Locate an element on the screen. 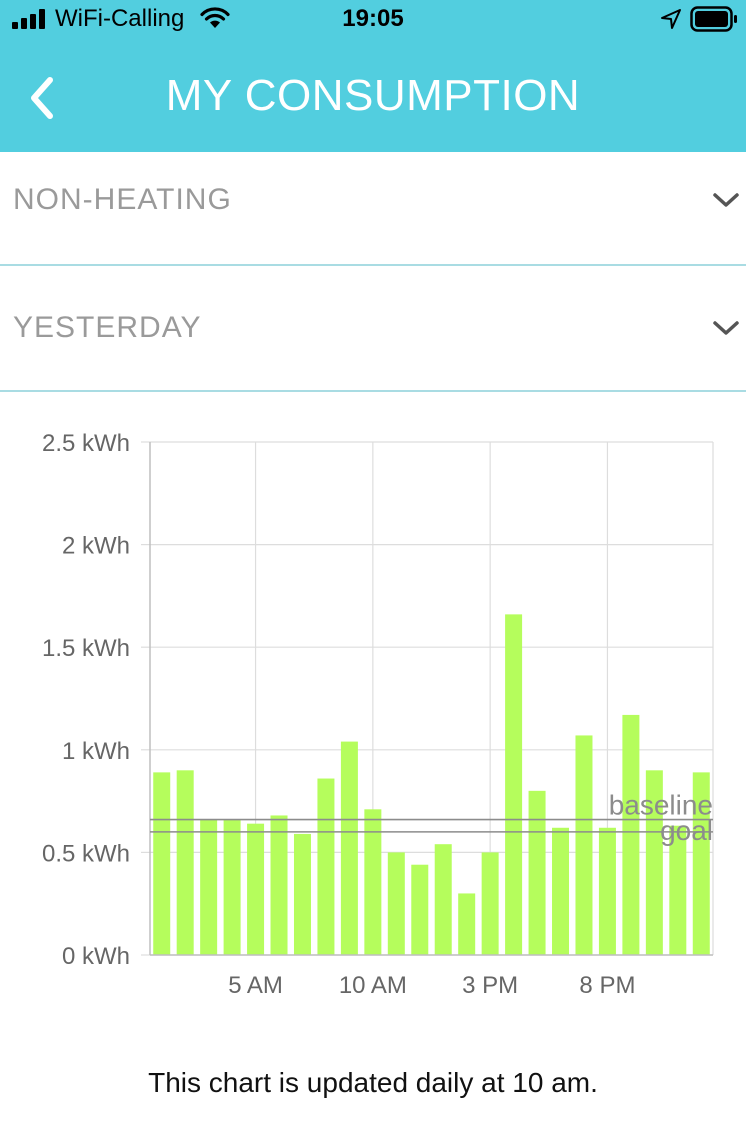 Image resolution: width=746 pixels, height=1135 pixels. carrier-label: WiFi-Calling is located at coordinates (120, 18).